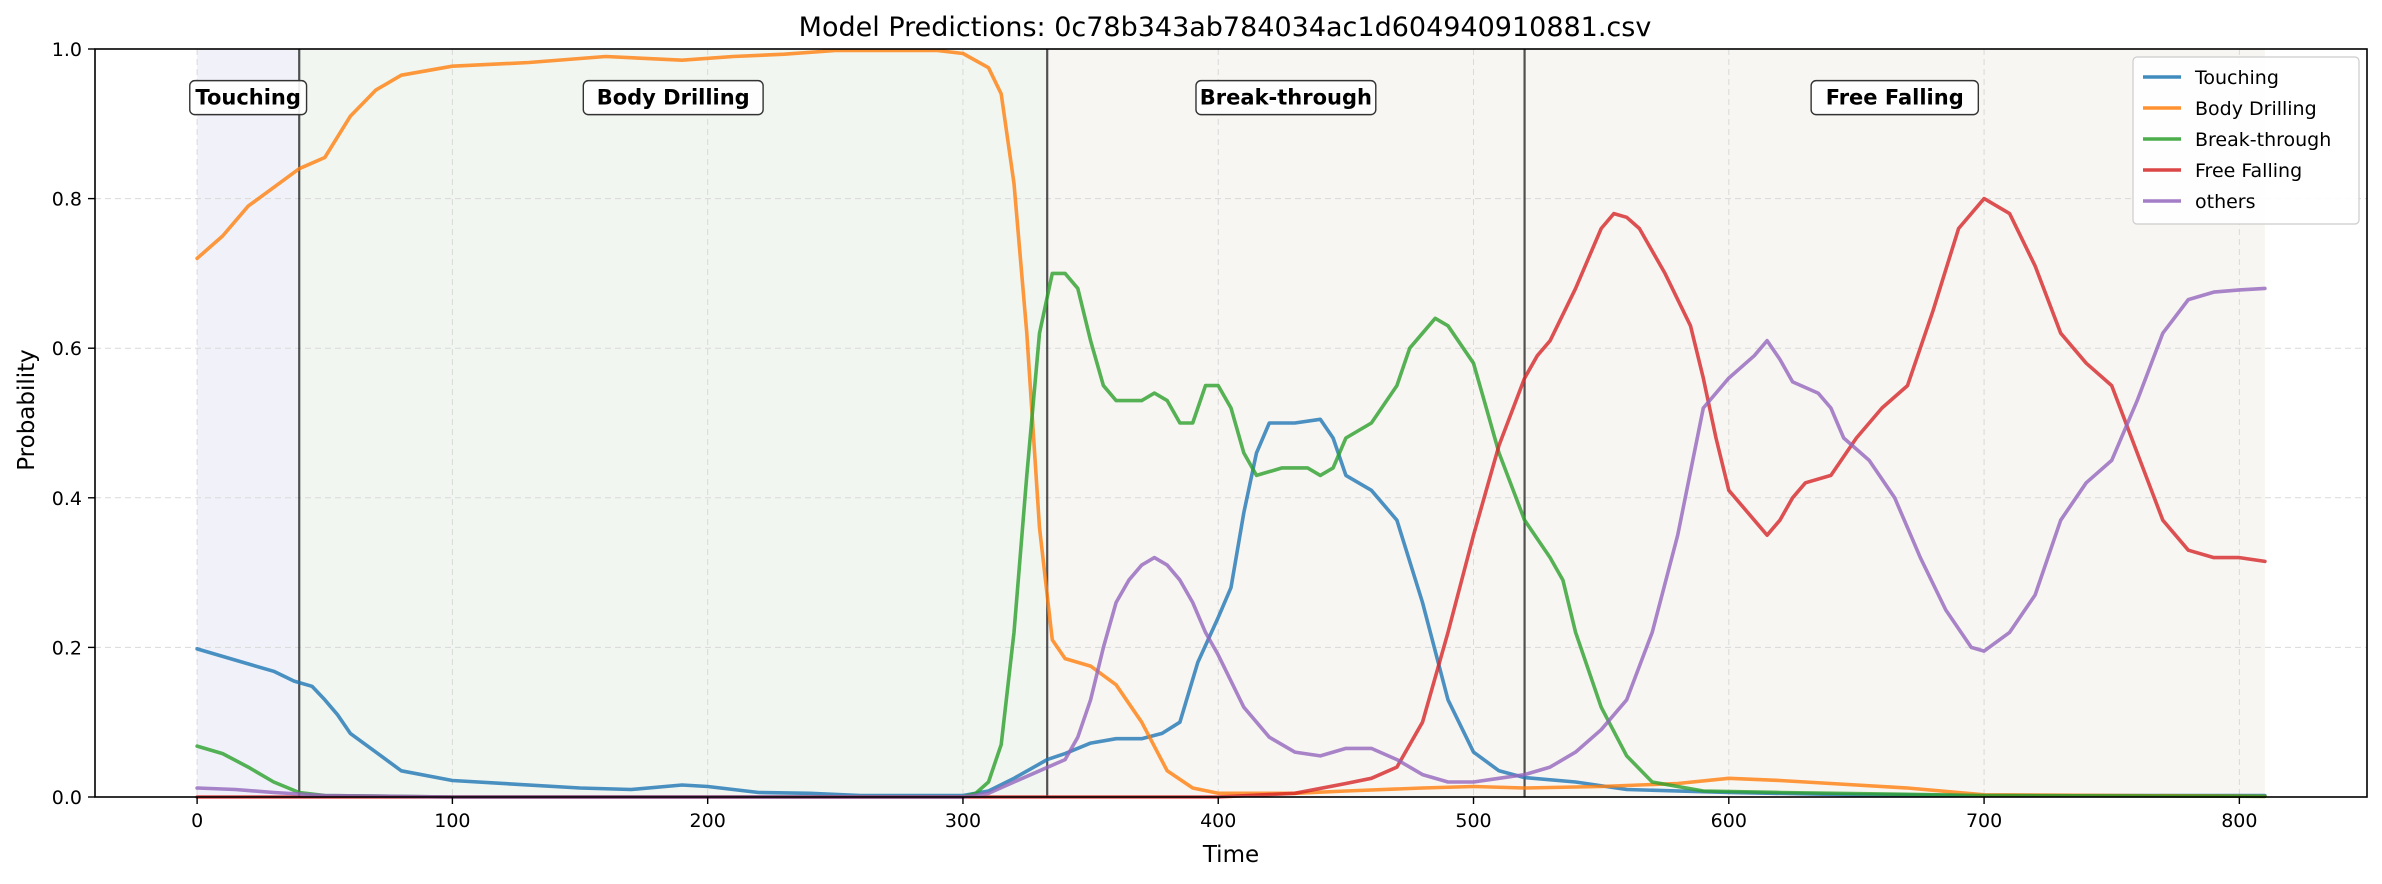  I want to click on legend-label: Free Falling, so click(2248, 171).